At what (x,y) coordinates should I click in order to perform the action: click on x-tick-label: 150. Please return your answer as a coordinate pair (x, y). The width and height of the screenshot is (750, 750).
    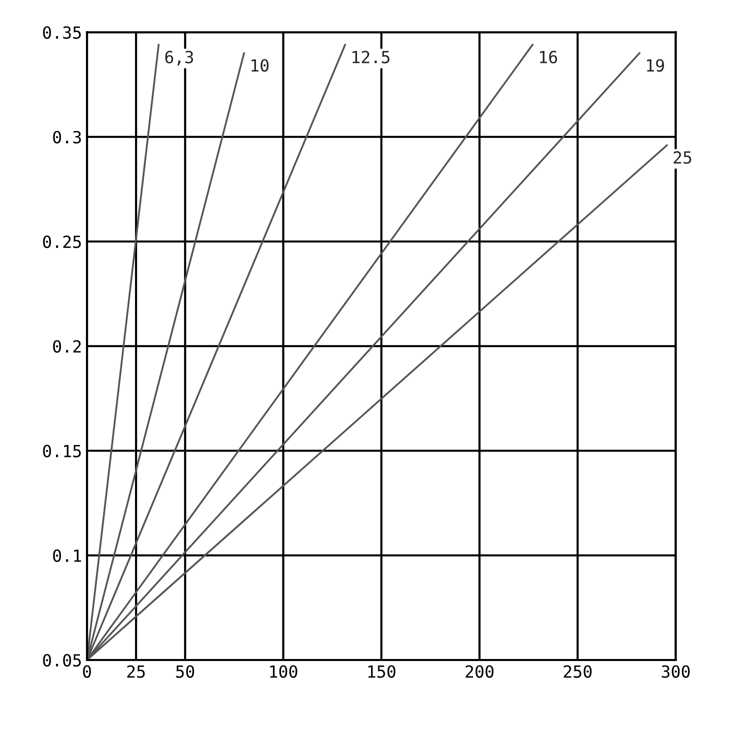
    Looking at the image, I should click on (382, 671).